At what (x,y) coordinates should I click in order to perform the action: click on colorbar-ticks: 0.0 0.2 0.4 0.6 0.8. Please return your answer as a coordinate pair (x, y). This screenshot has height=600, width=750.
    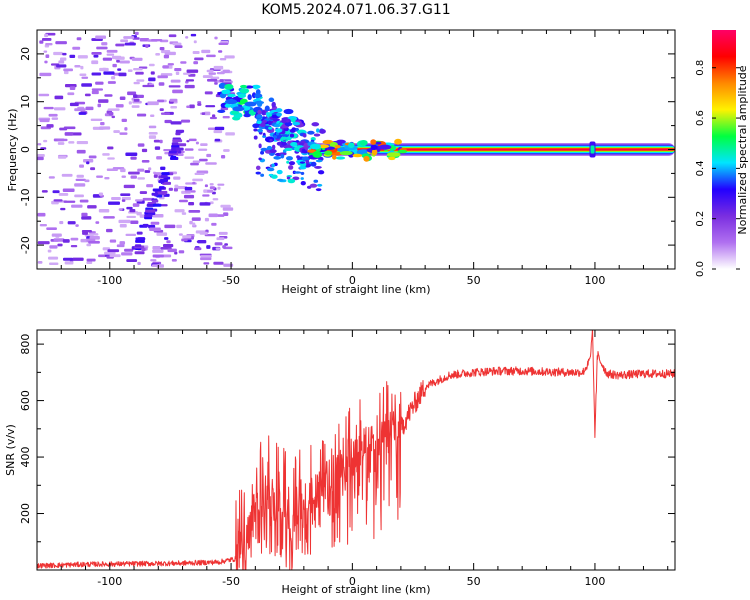
    Looking at the image, I should click on (717, 168).